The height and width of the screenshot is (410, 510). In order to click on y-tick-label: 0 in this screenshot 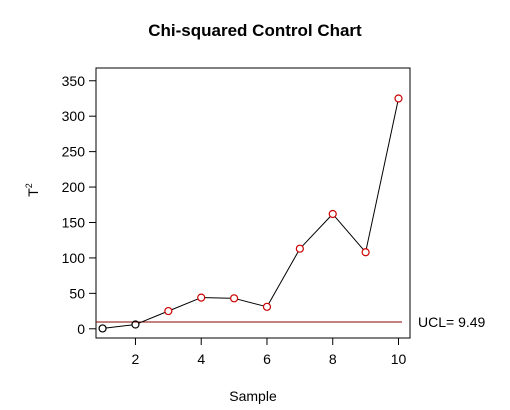, I will do `click(81, 329)`.